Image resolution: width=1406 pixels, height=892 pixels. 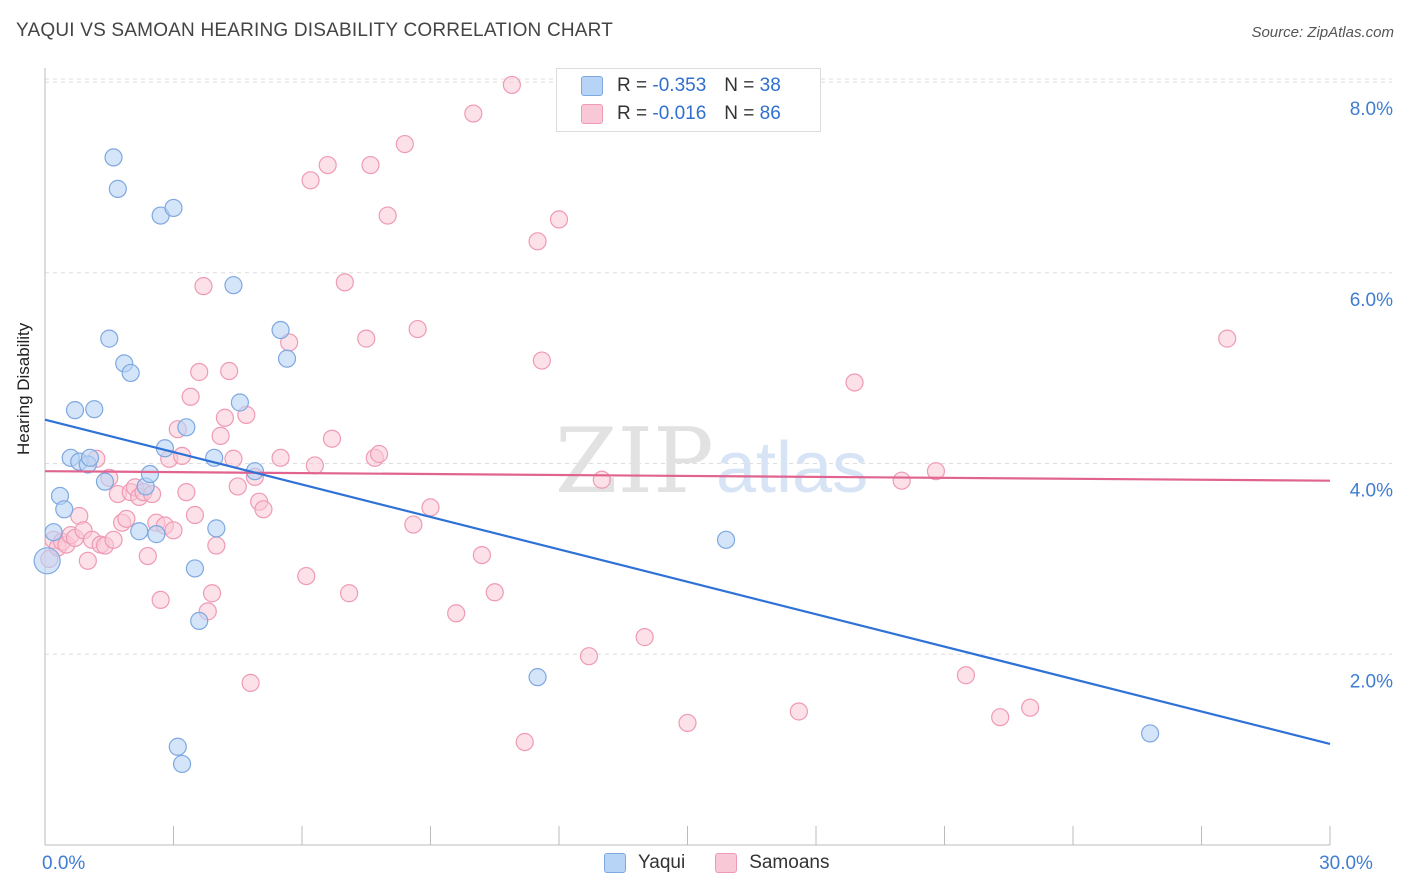 I want to click on y-tick-label: 6.0%, so click(x=1371, y=300).